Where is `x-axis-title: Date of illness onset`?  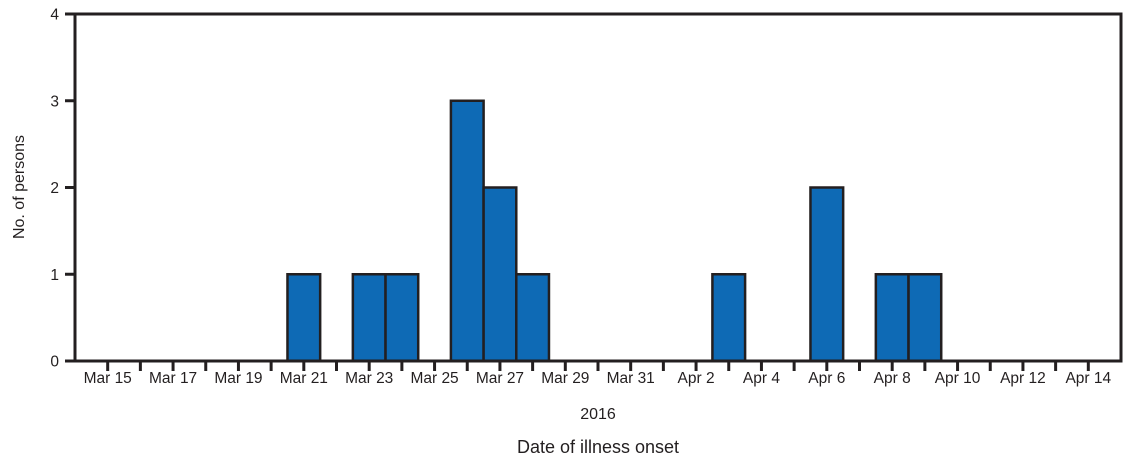 x-axis-title: Date of illness onset is located at coordinates (598, 447).